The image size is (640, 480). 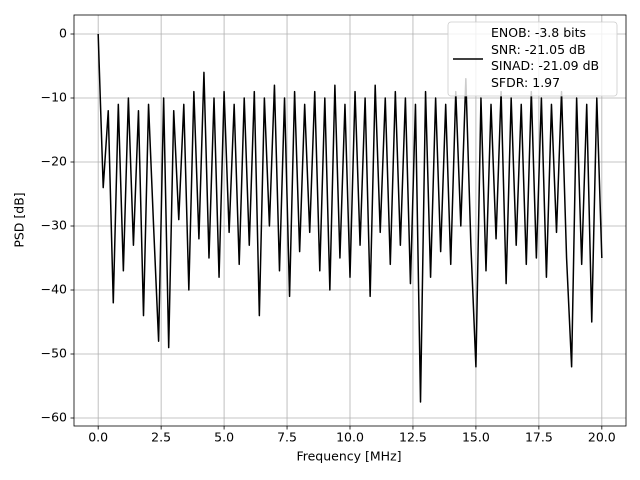 What do you see at coordinates (54, 225) in the screenshot?
I see `y-tick-label: −30` at bounding box center [54, 225].